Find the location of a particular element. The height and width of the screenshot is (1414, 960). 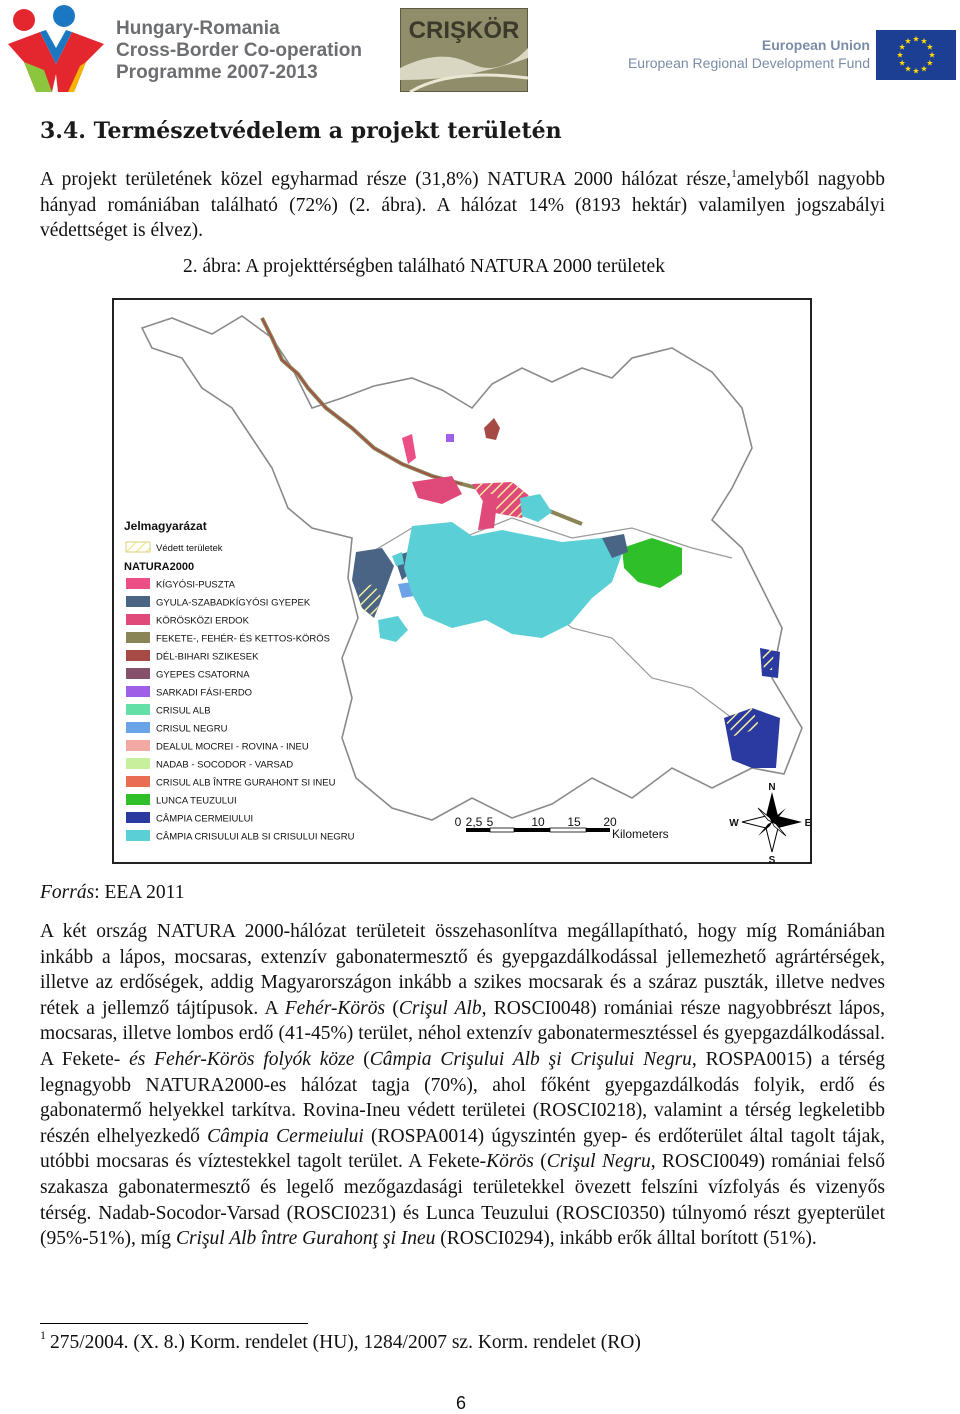

compass-n: N is located at coordinates (771, 787).